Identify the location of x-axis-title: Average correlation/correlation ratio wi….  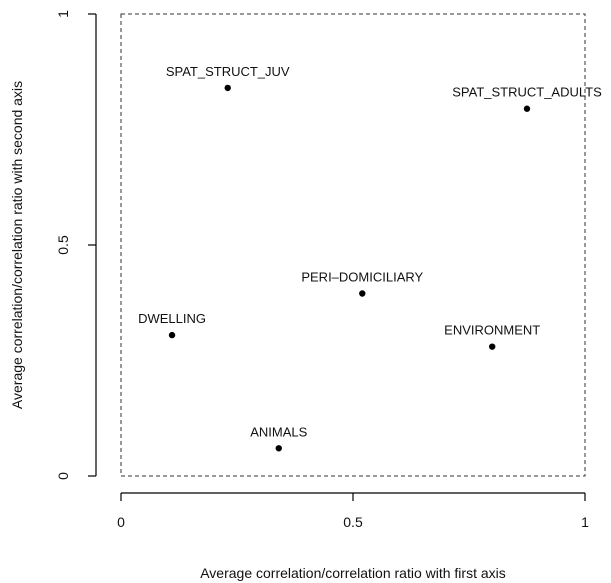
(353, 573).